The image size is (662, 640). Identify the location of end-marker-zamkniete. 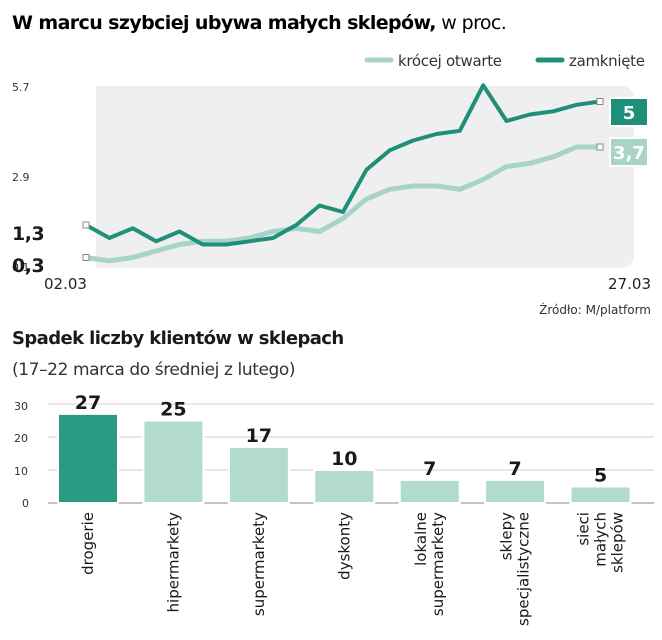
(600, 101).